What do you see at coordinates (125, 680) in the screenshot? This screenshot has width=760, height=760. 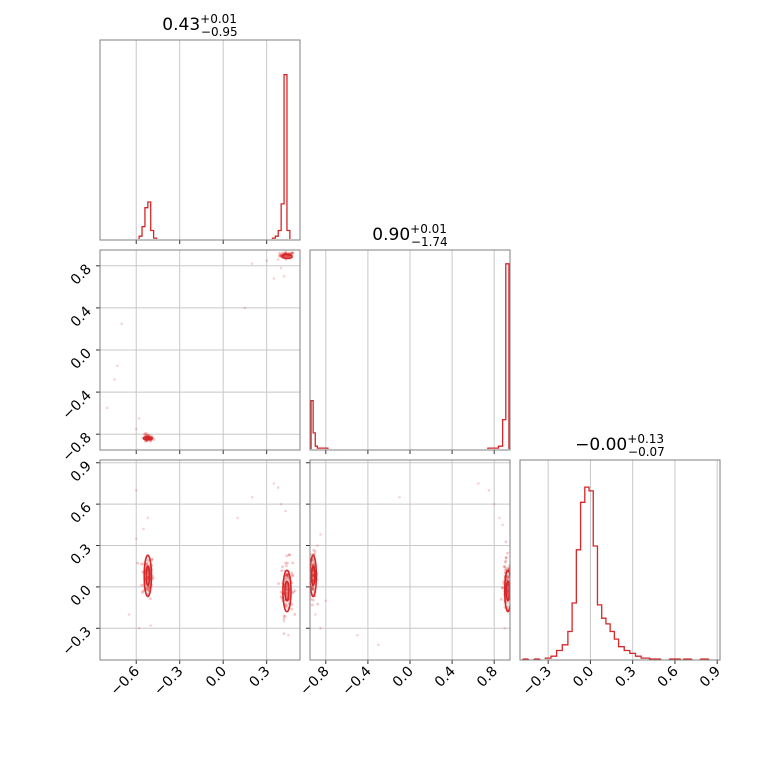 I see `x-tick-label: −0.6` at bounding box center [125, 680].